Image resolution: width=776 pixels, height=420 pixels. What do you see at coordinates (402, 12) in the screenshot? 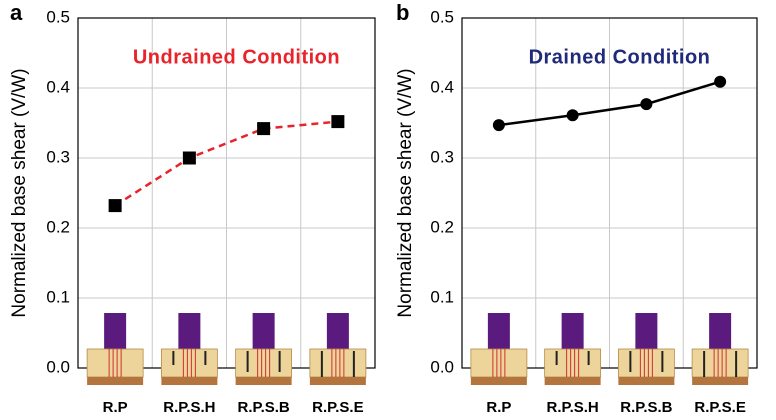
I see `panel-label: b` at bounding box center [402, 12].